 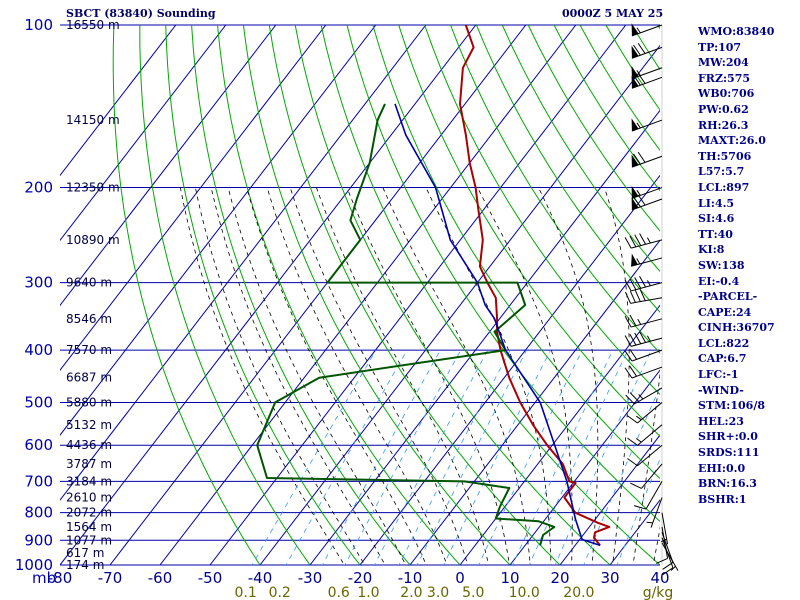 What do you see at coordinates (368, 592) in the screenshot?
I see `mixing-ratio-tick-label: 1.0` at bounding box center [368, 592].